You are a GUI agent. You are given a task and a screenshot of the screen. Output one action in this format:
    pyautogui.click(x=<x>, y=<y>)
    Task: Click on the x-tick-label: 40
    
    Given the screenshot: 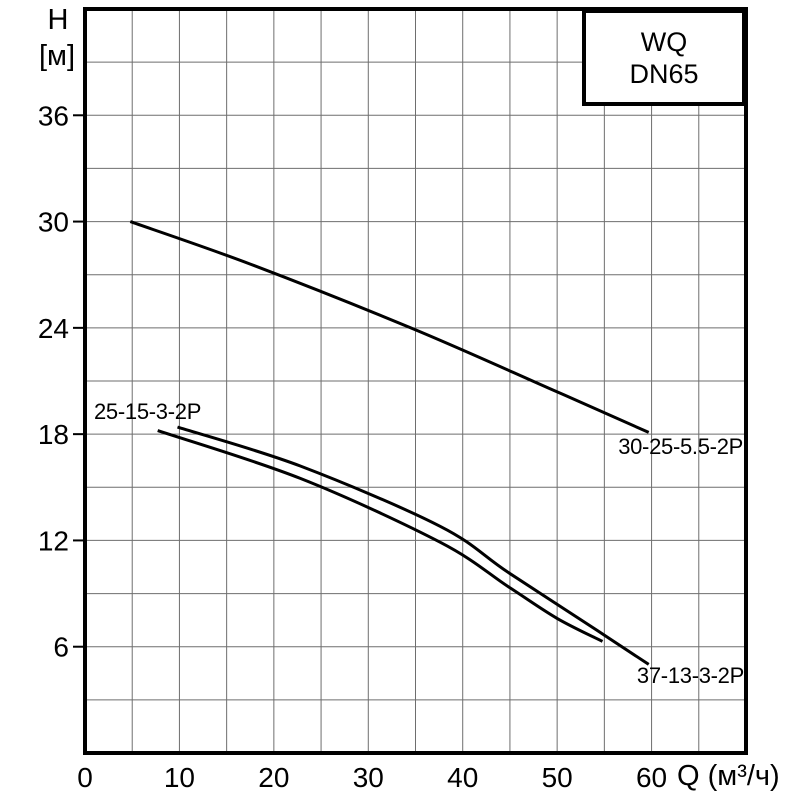 What is the action you would take?
    pyautogui.click(x=462, y=777)
    